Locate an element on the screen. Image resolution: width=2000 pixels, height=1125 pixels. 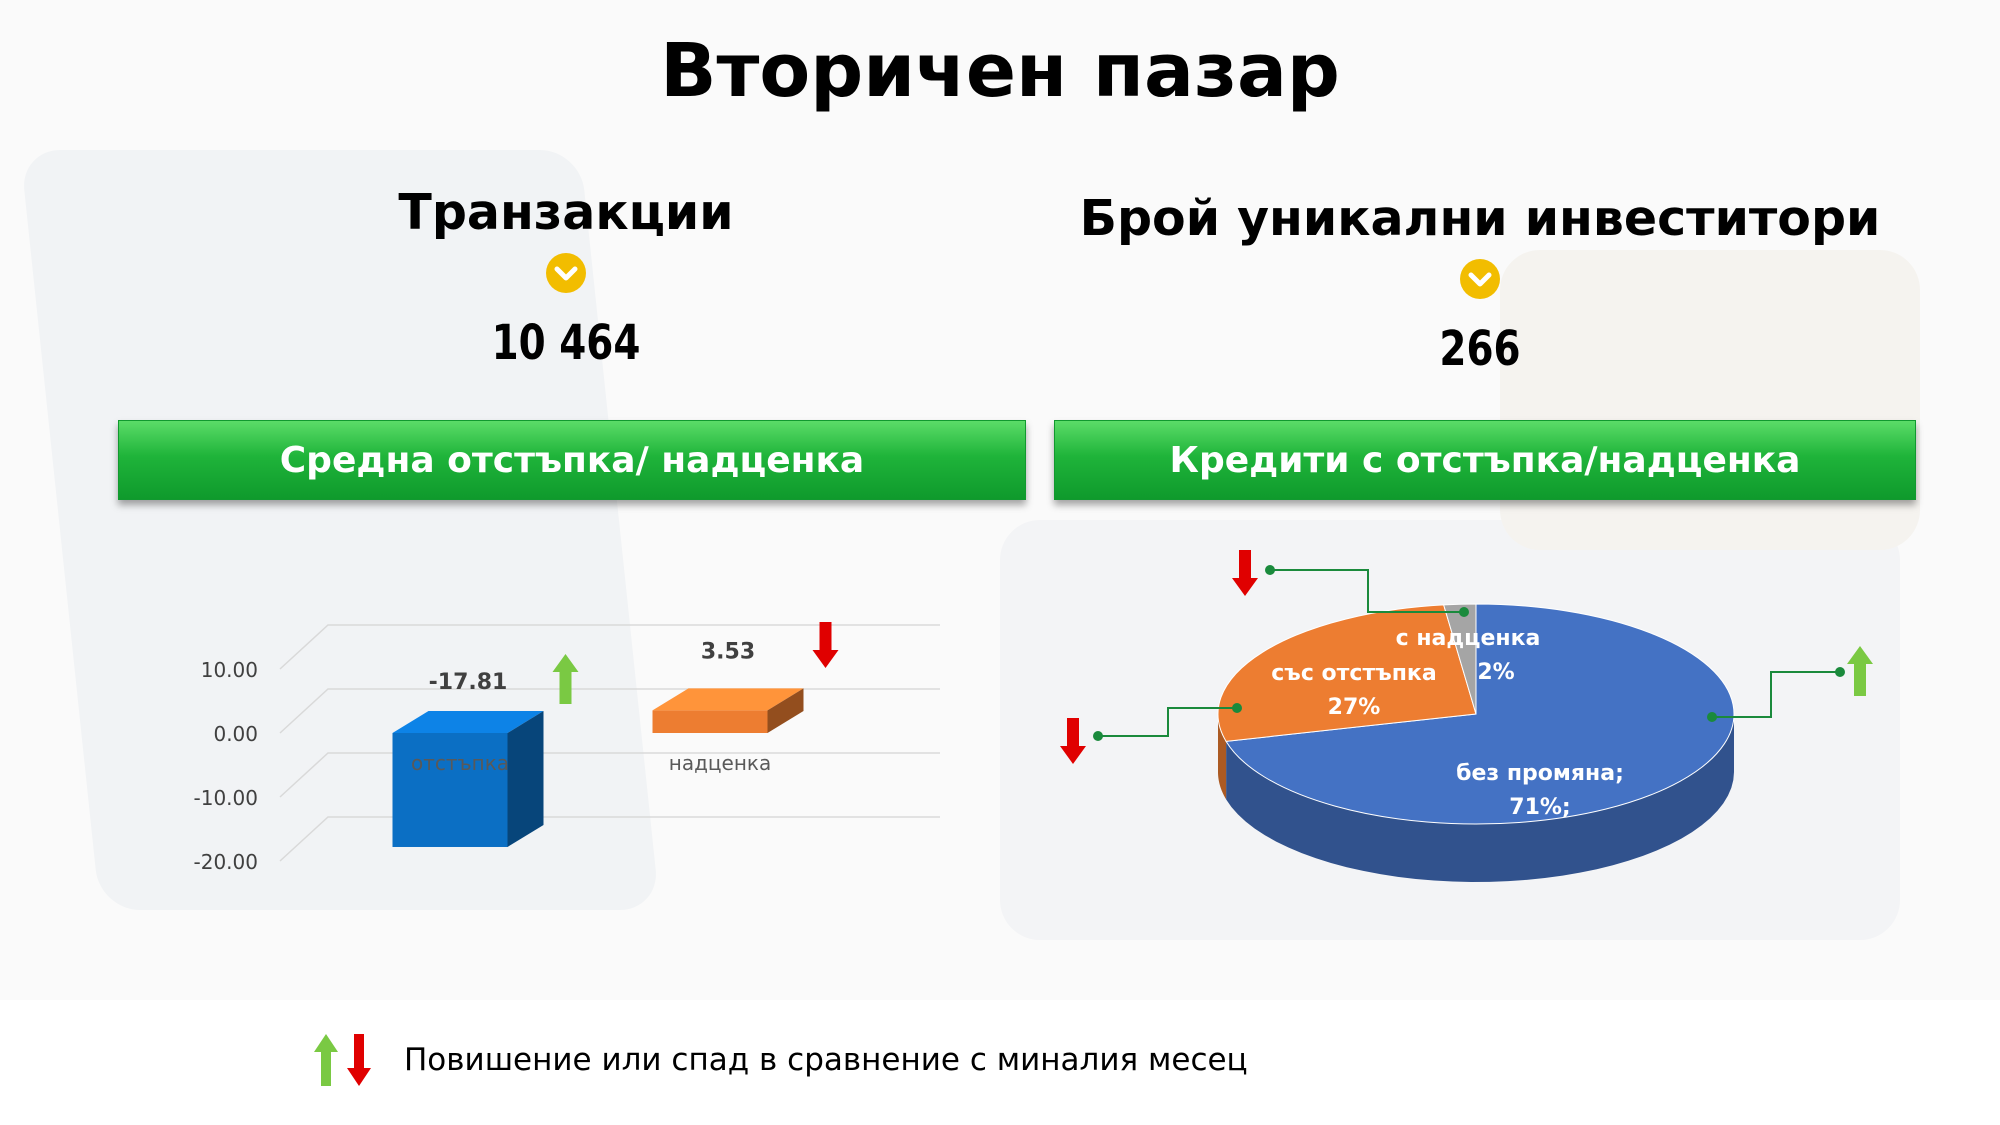
y-tick-label: -10.00 is located at coordinates (226, 798).